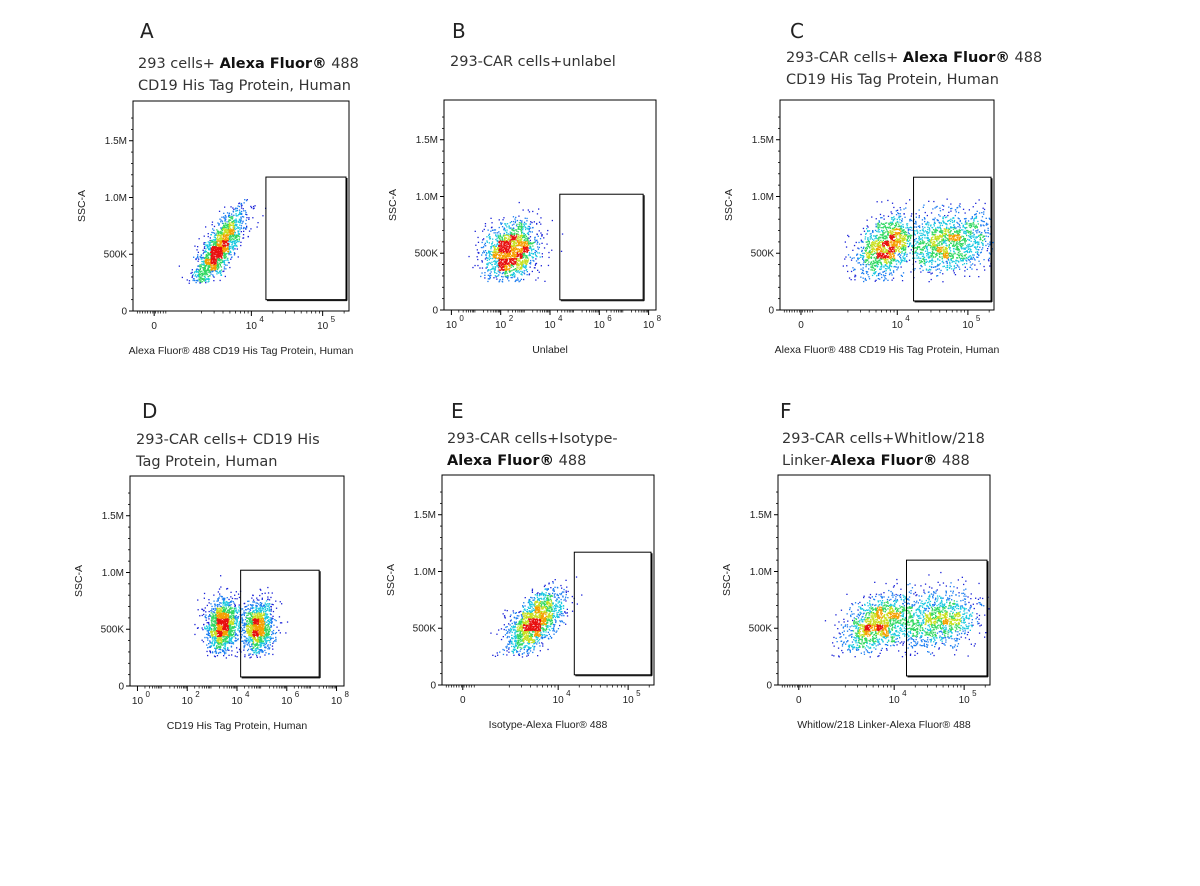  What do you see at coordinates (918, 240) in the screenshot?
I see `event-dots` at bounding box center [918, 240].